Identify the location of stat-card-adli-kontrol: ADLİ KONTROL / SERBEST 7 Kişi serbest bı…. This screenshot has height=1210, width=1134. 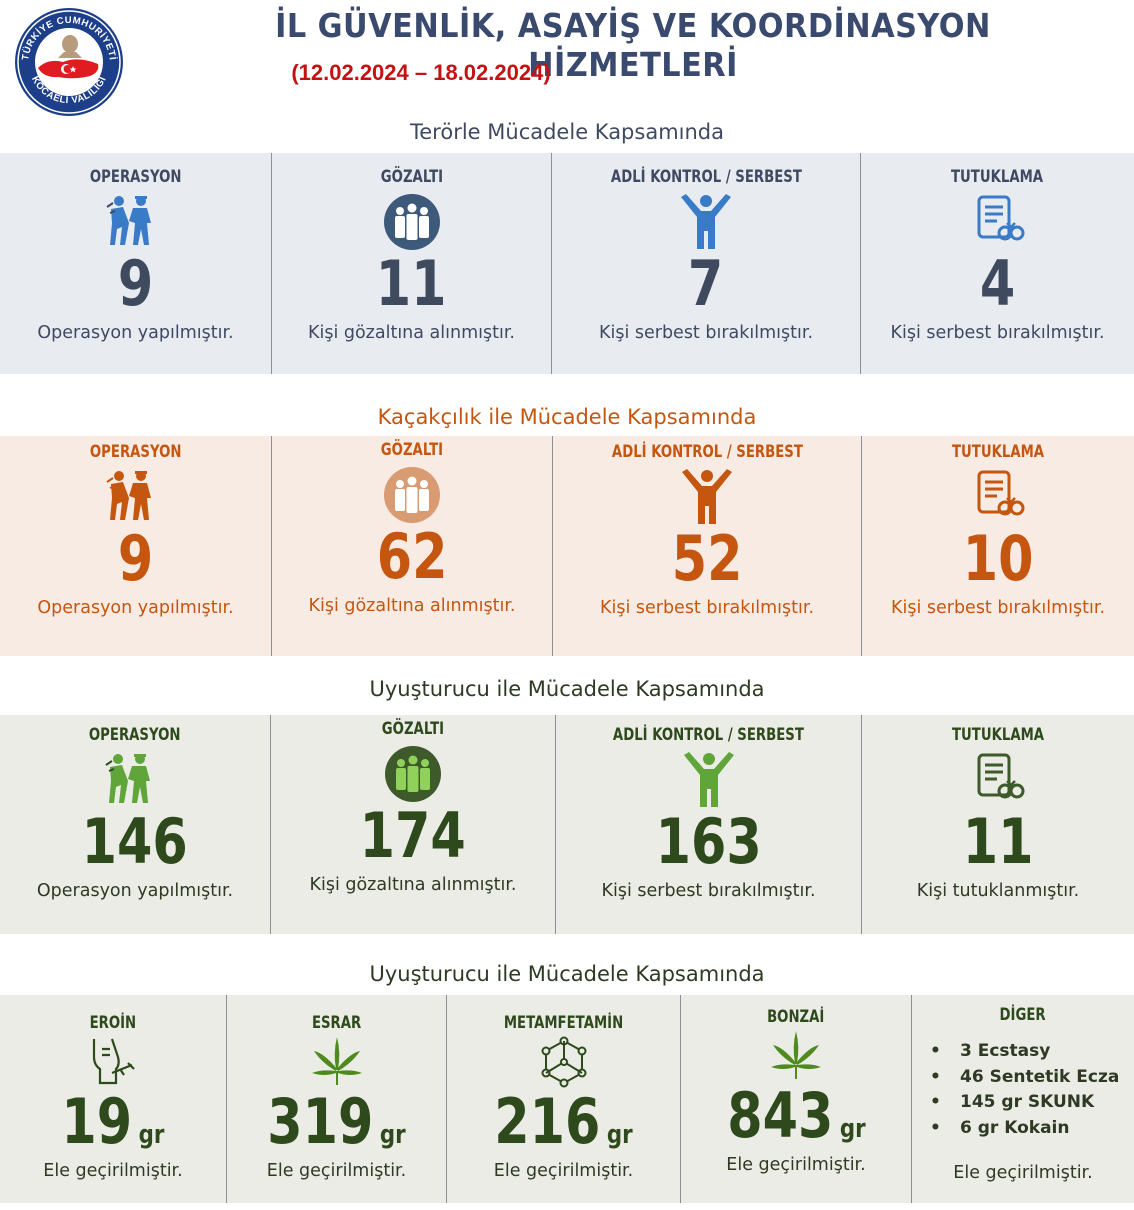
(705, 263).